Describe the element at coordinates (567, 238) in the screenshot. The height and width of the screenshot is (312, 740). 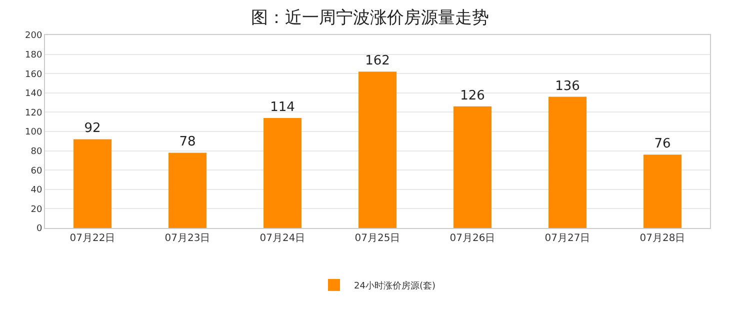
I see `x-tick-label: 07月27日` at that location.